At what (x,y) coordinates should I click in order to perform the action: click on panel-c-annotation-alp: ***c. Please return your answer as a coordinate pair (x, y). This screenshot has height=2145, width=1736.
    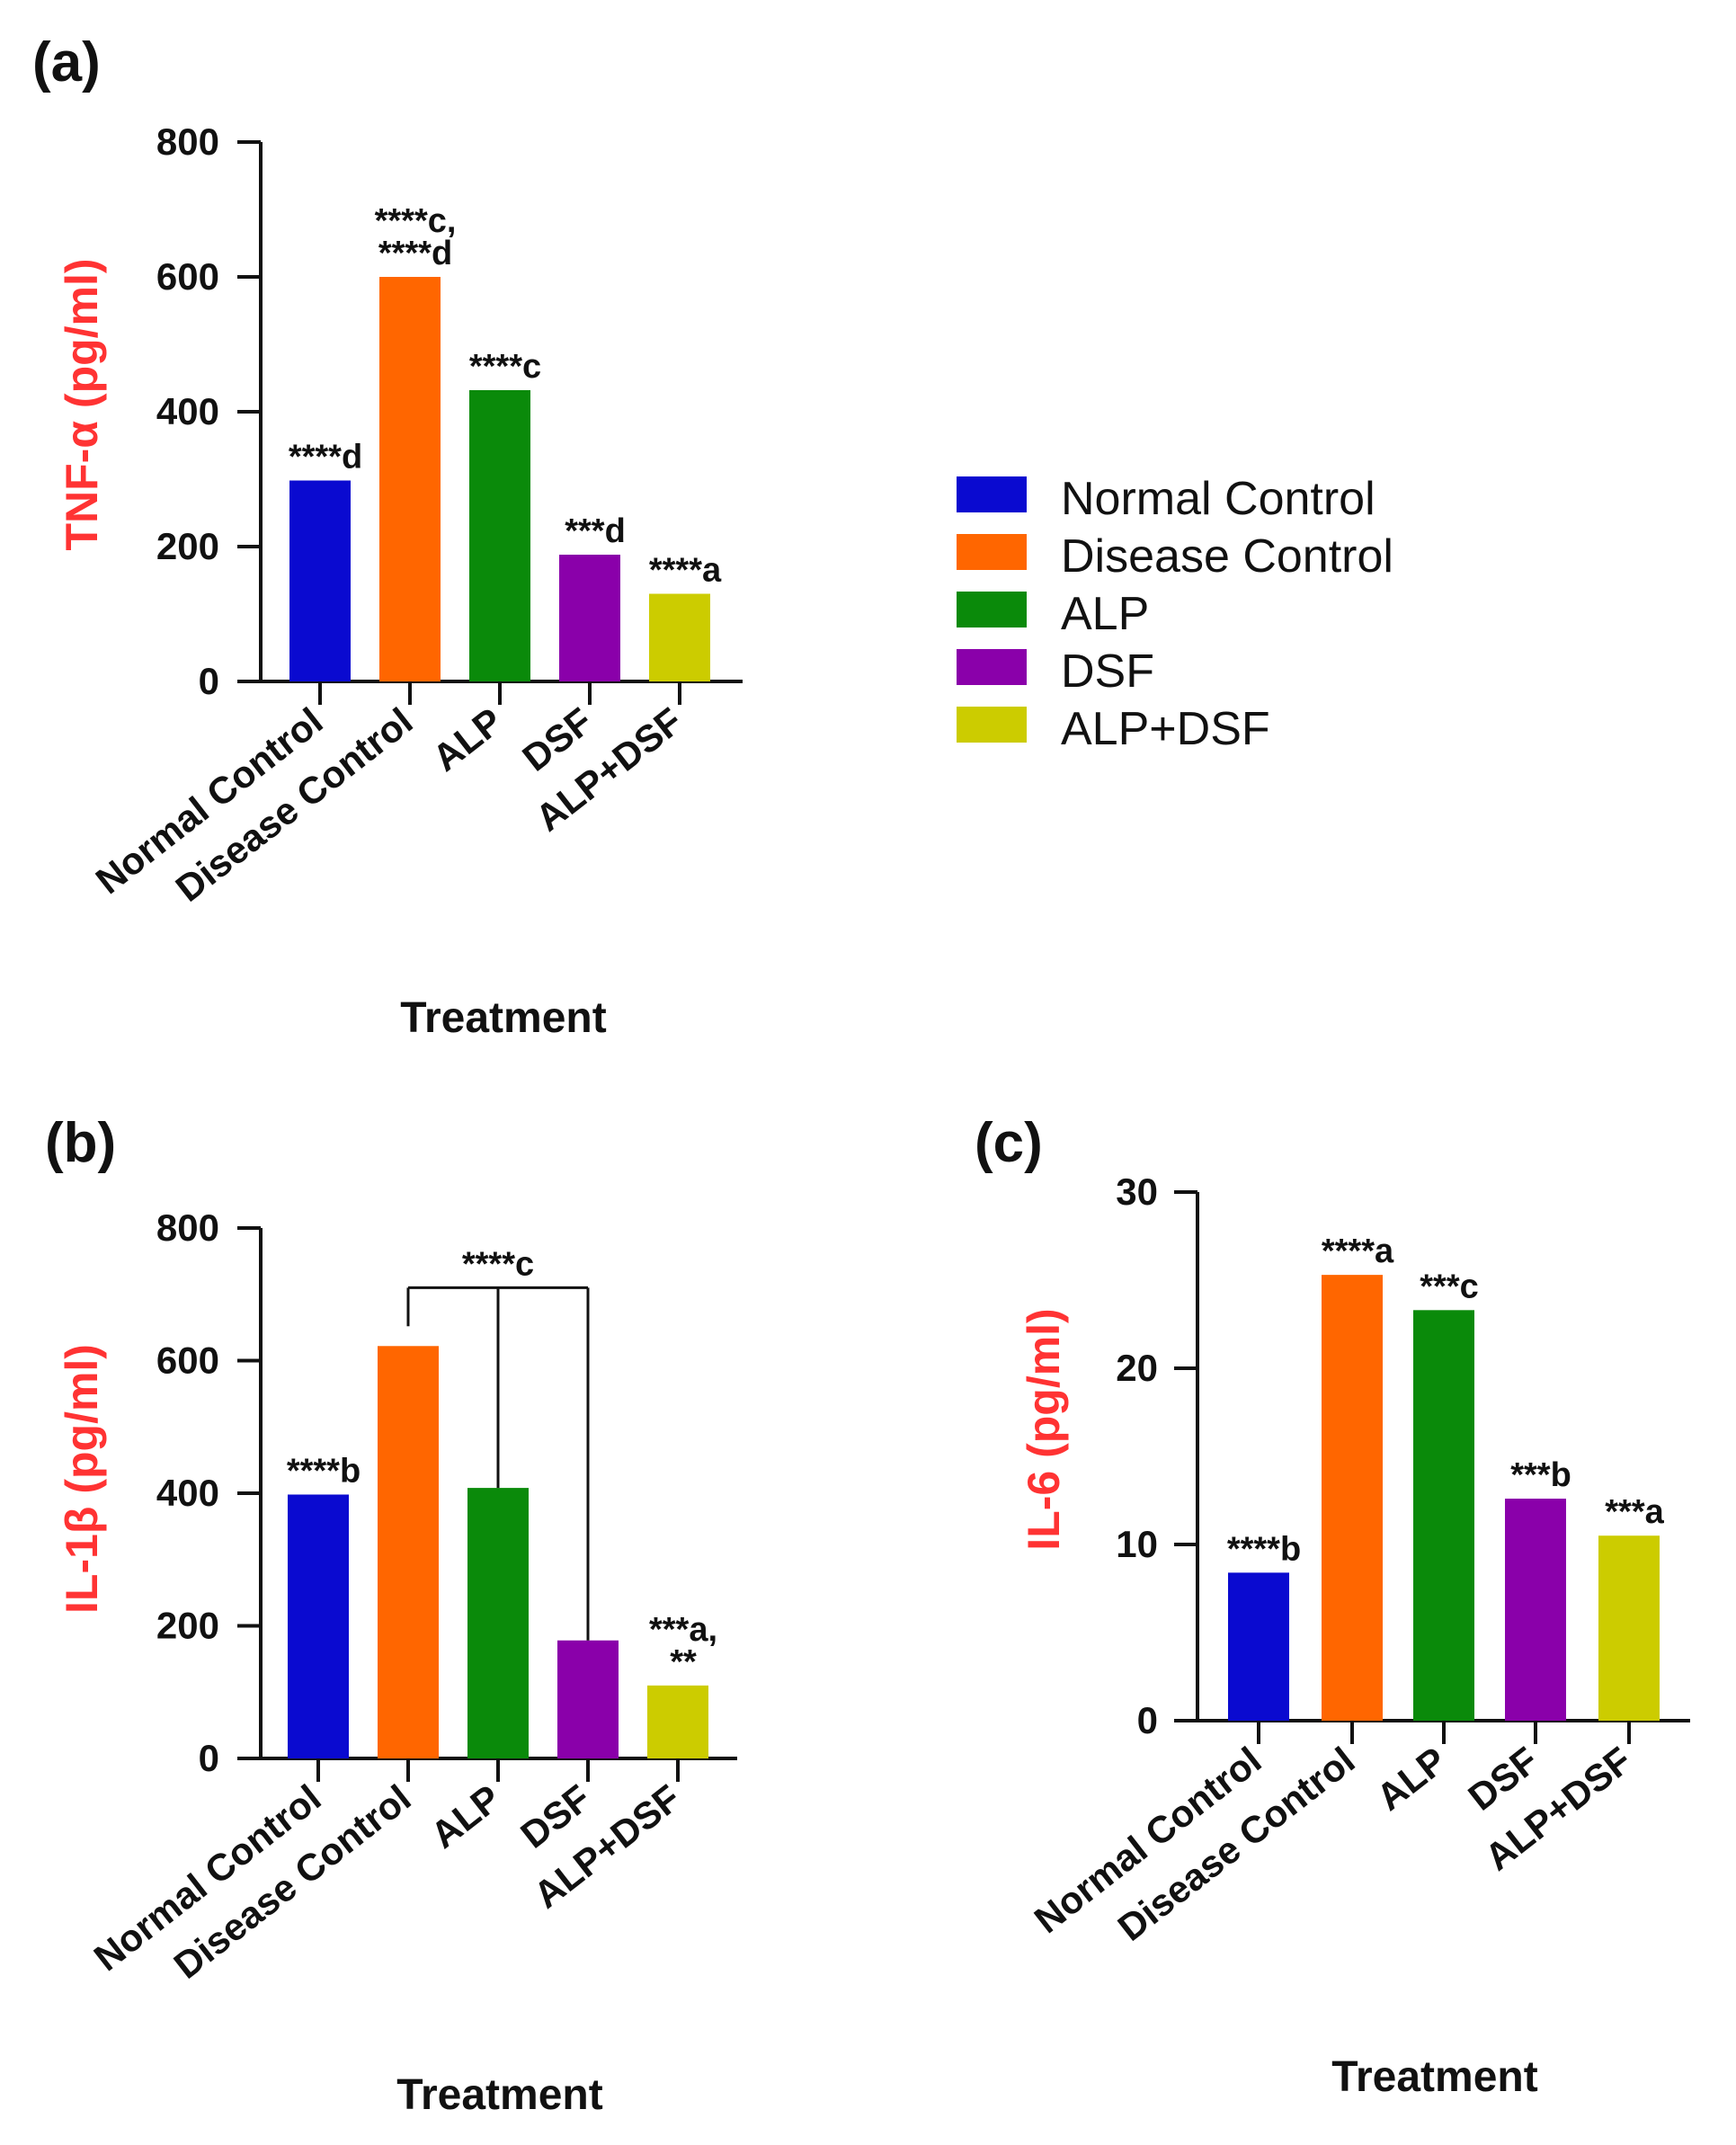
    Looking at the image, I should click on (1449, 1286).